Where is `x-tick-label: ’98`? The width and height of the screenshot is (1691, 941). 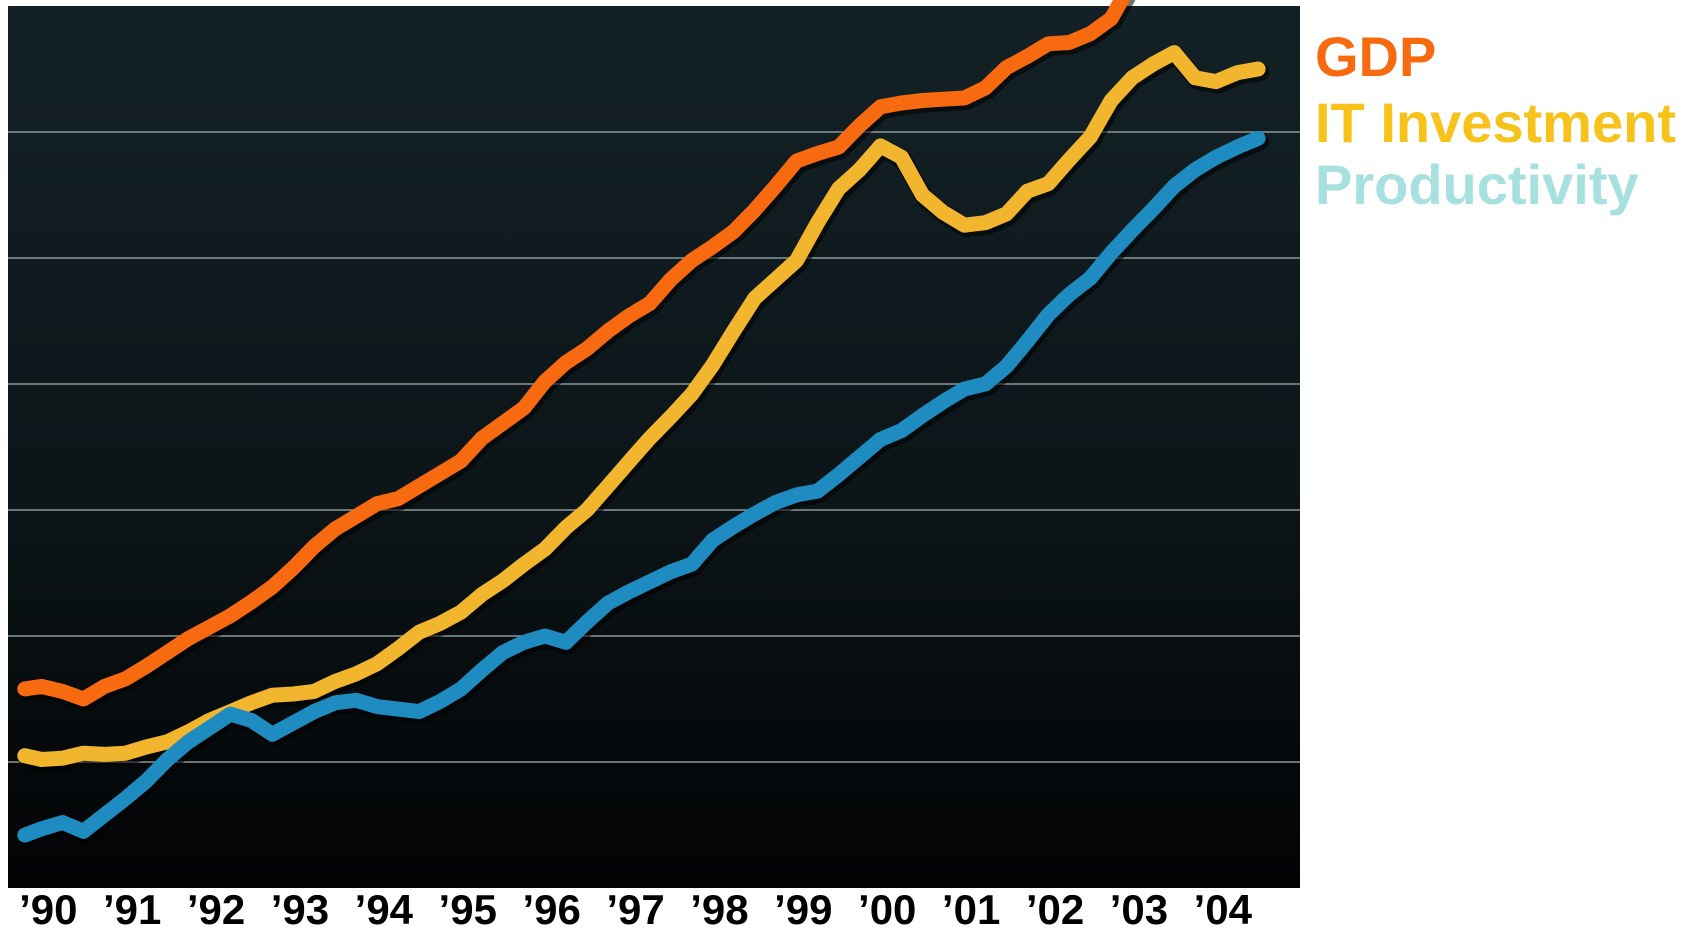 x-tick-label: ’98 is located at coordinates (719, 909).